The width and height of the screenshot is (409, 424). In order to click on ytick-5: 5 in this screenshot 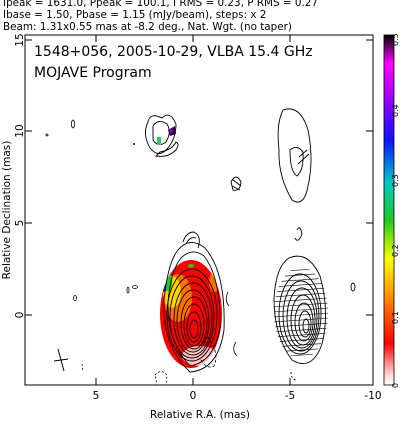, I will do `click(20, 223)`.